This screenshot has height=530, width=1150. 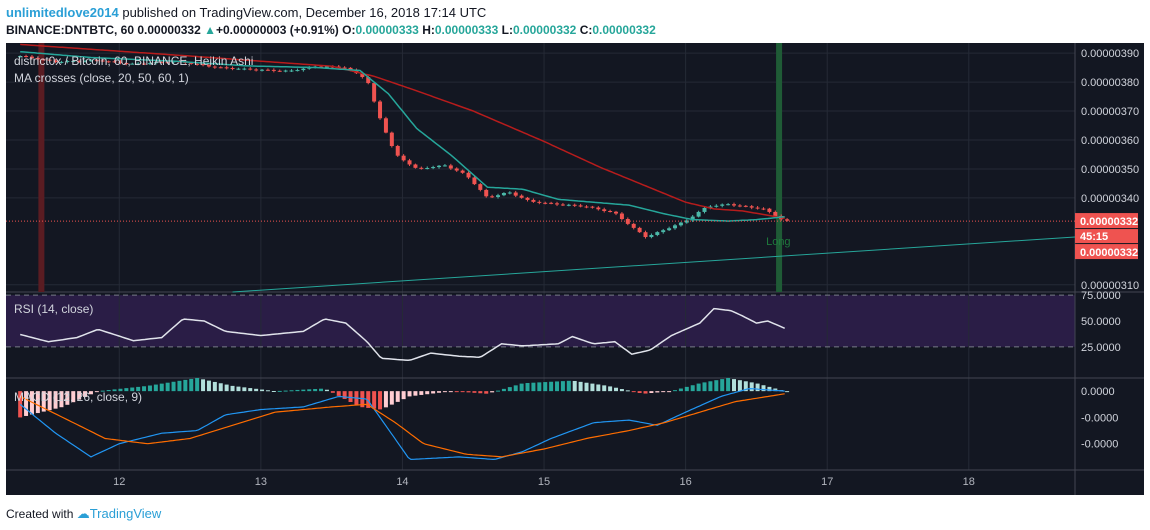 I want to click on high-value: 0.00000333, so click(x=466, y=30).